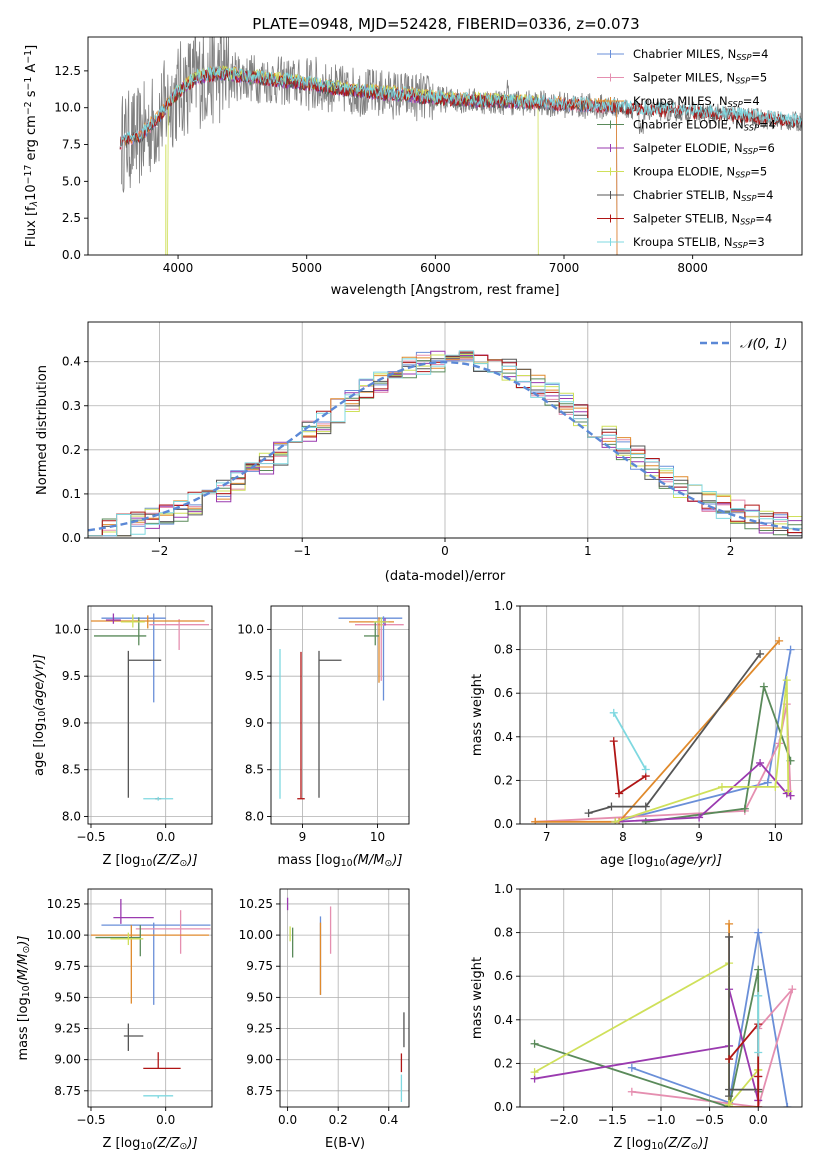 The image size is (819, 1170). I want to click on chabrier_miles-weight-line, so click(710, 1019).